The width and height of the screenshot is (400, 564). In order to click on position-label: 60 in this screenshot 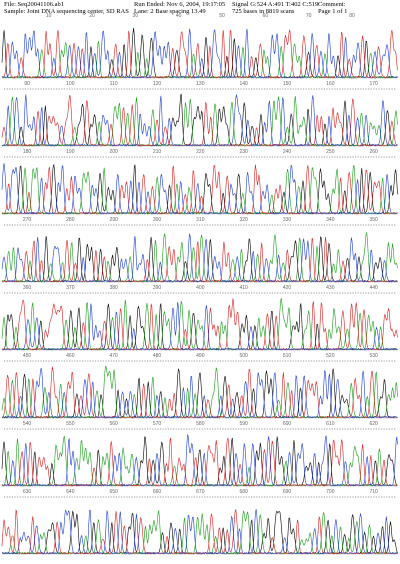, I will do `click(266, 16)`.